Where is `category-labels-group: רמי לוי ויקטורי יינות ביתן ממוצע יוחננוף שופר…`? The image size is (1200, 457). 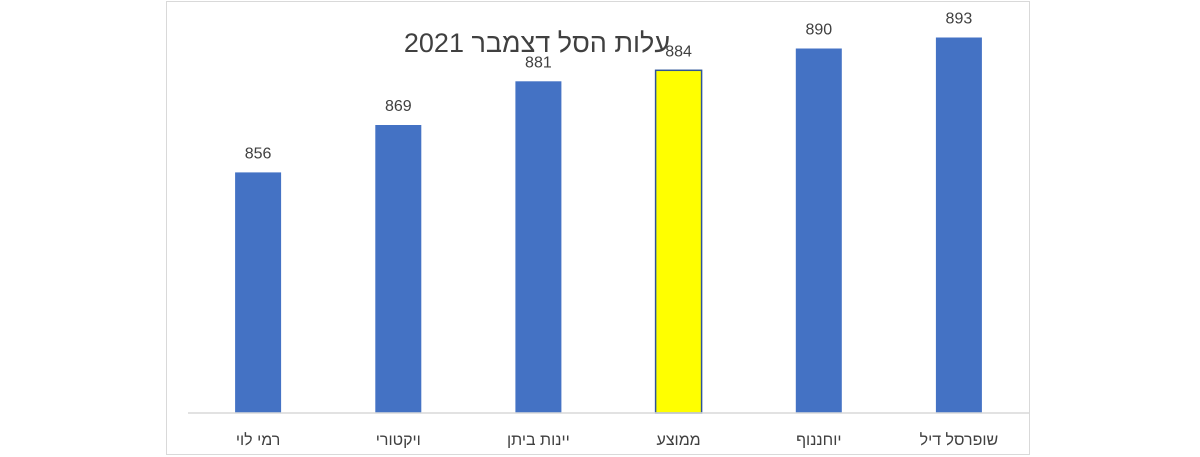 category-labels-group: רמי לוי ויקטורי יינות ביתן ממוצע יוחננוף שופר… is located at coordinates (617, 440).